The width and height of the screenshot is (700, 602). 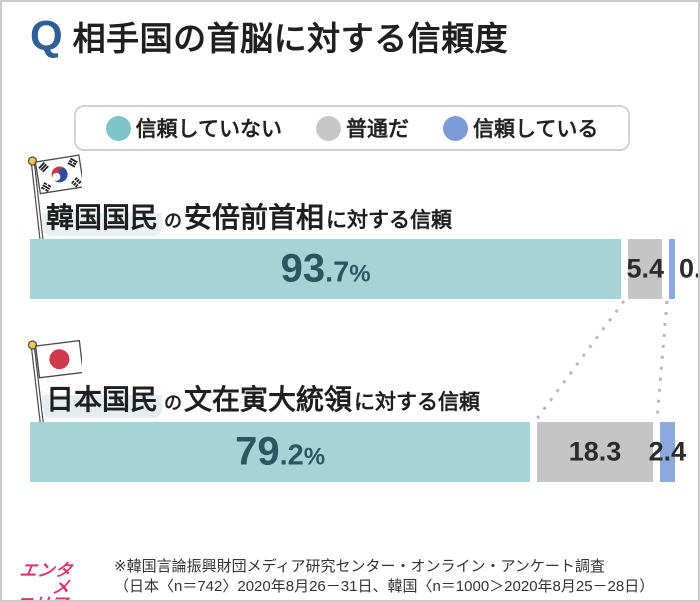 What do you see at coordinates (37, 597) in the screenshot?
I see `logo-line2: コリア` at bounding box center [37, 597].